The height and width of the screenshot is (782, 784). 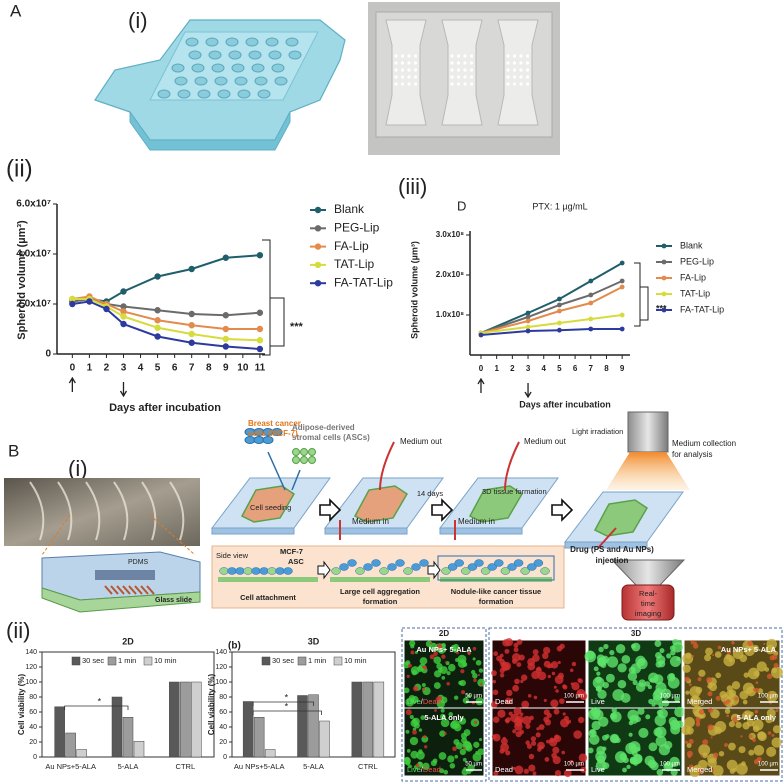 What do you see at coordinates (697, 261) in the screenshot?
I see `legend-label: PEG-Lip` at bounding box center [697, 261].